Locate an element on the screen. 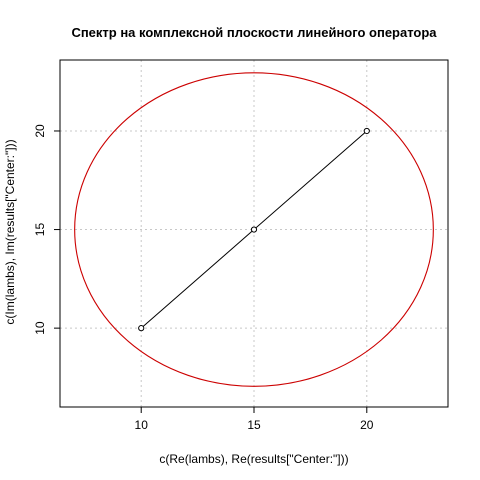  x-tick-label: 10 is located at coordinates (142, 425).